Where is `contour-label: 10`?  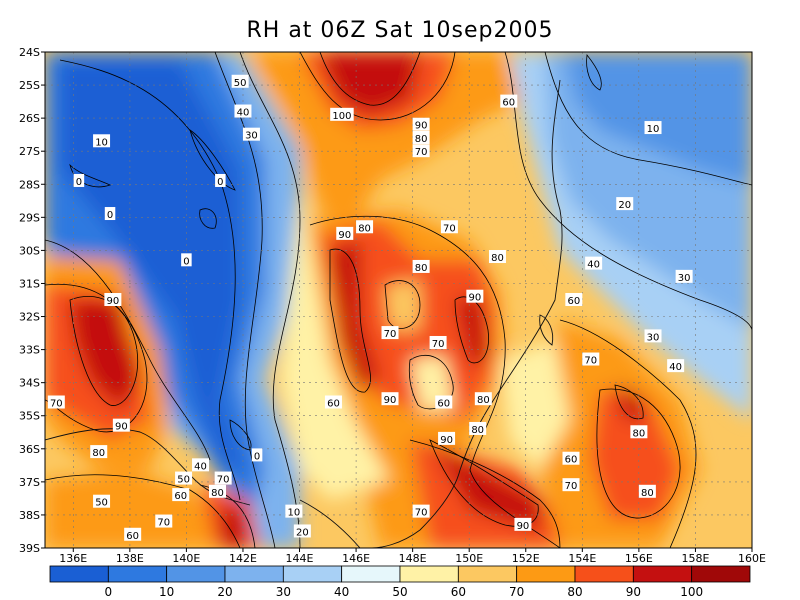 contour-label: 10 is located at coordinates (294, 511).